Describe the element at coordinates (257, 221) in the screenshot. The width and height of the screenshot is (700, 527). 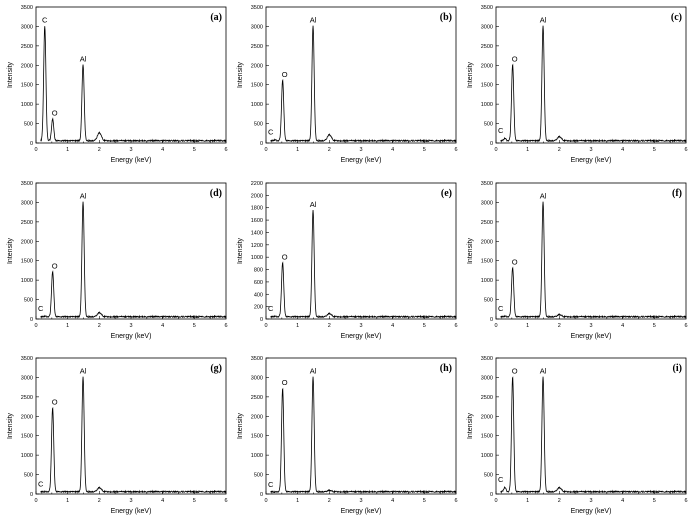
I see `y-tick-label: 1600` at that location.